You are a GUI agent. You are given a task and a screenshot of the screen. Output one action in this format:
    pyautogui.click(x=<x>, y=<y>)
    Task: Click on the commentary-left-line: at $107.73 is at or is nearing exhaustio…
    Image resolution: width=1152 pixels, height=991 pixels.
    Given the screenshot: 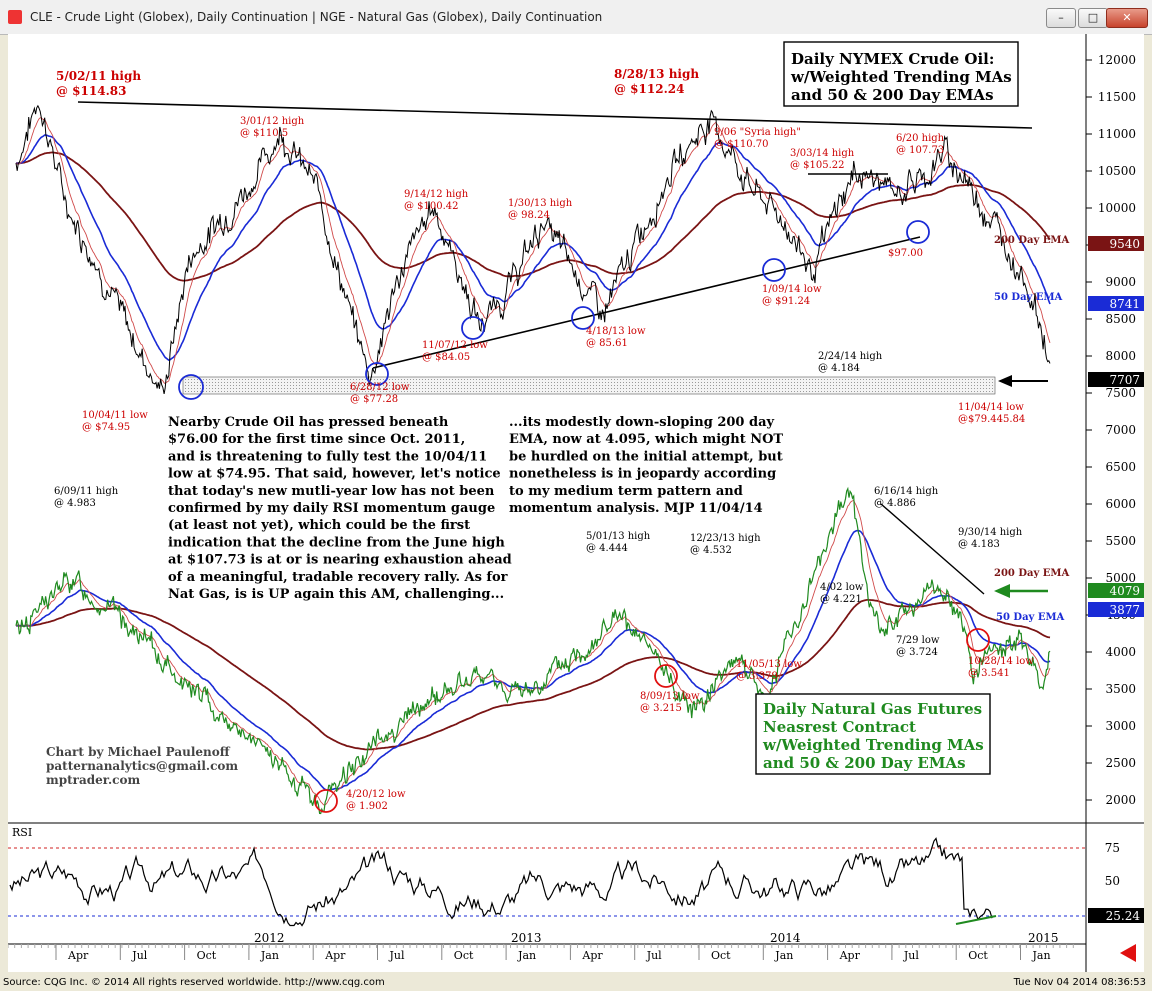 What is the action you would take?
    pyautogui.click(x=340, y=560)
    